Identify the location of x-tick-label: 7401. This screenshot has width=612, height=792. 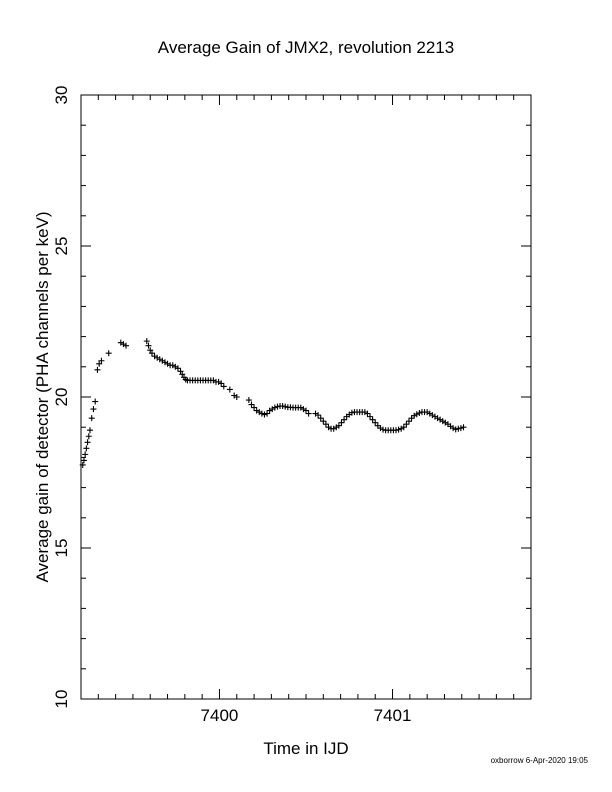
(393, 715).